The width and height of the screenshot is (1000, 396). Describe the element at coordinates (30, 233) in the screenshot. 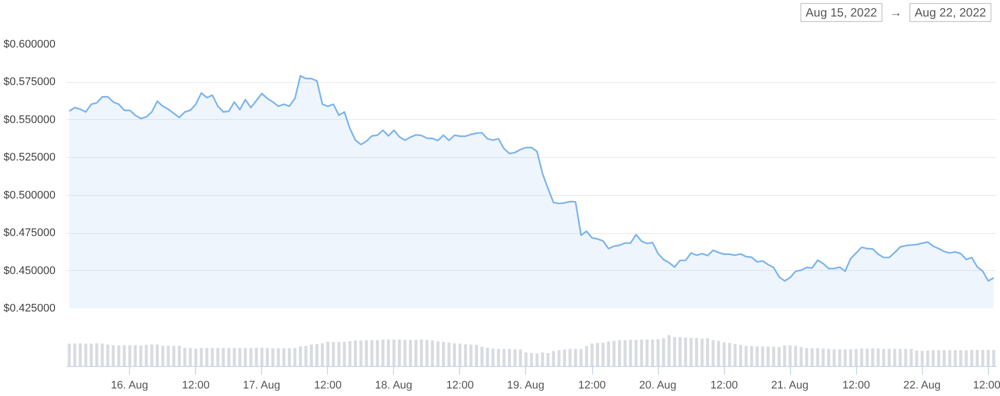

I see `y-tick-label: $0.475000` at that location.